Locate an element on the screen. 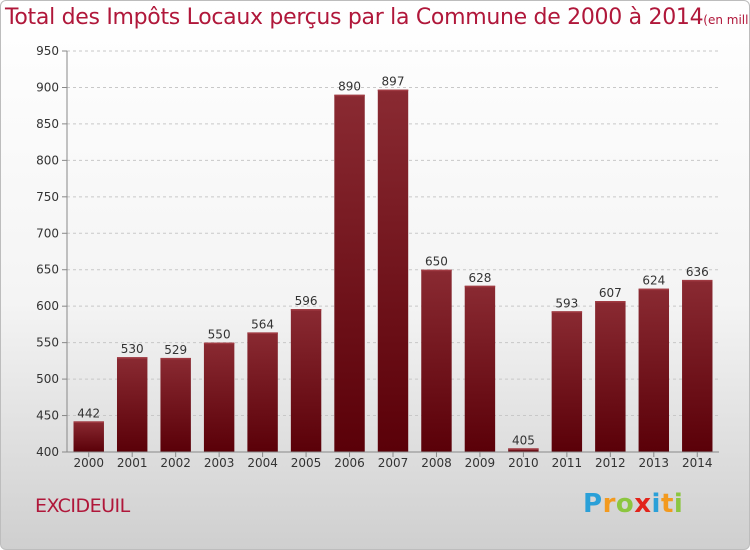 Image resolution: width=750 pixels, height=550 pixels. data-label: 650 is located at coordinates (436, 262).